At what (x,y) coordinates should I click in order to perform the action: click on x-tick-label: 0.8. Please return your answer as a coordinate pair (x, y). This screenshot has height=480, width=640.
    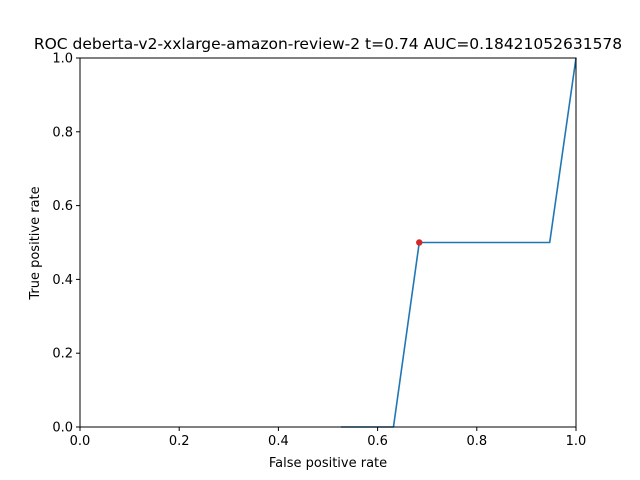
    Looking at the image, I should click on (476, 441).